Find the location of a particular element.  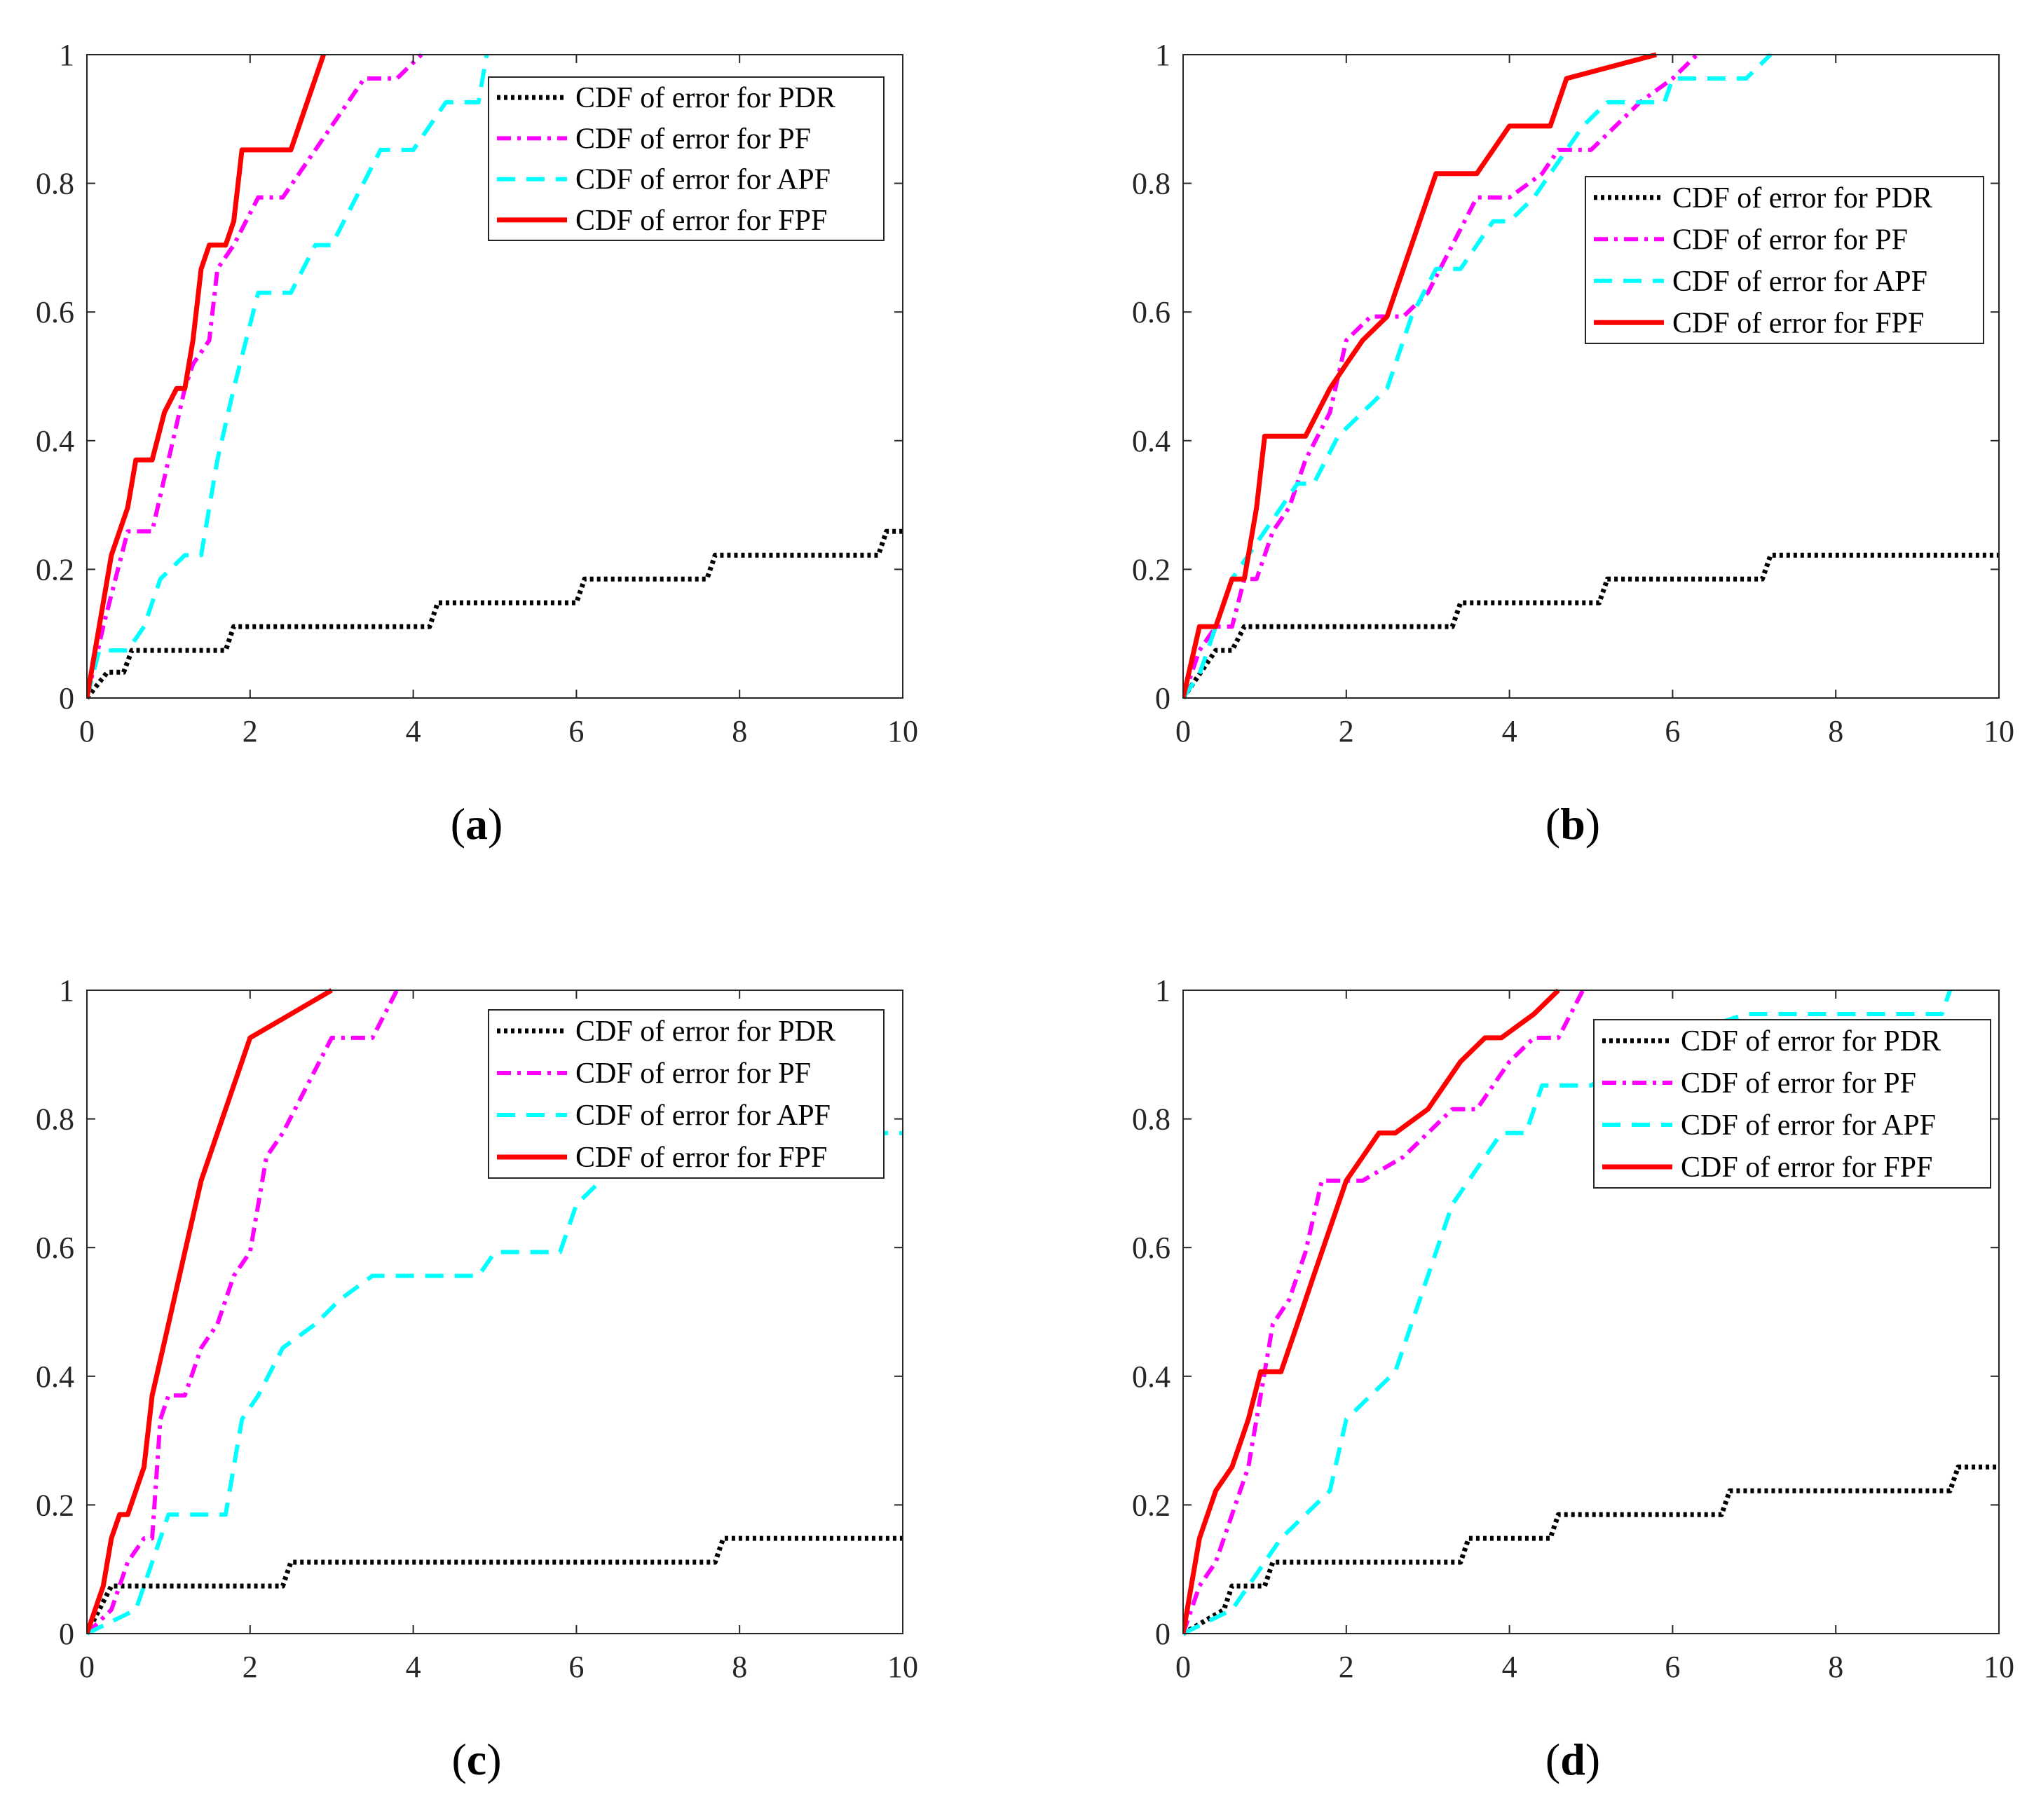

panel-caption: (d) is located at coordinates (1573, 1760).